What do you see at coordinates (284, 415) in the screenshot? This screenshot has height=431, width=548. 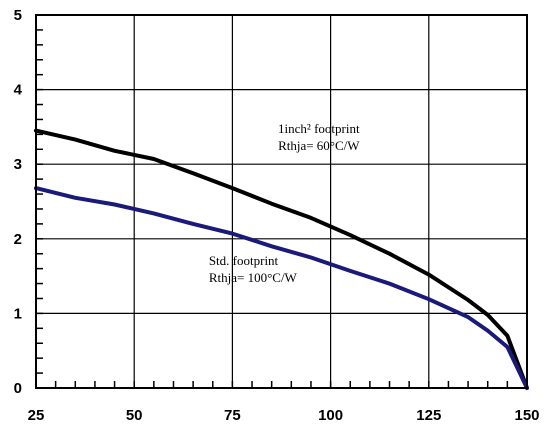 I see `x-axis-tick-labels: 25 50 75 100 125 150` at bounding box center [284, 415].